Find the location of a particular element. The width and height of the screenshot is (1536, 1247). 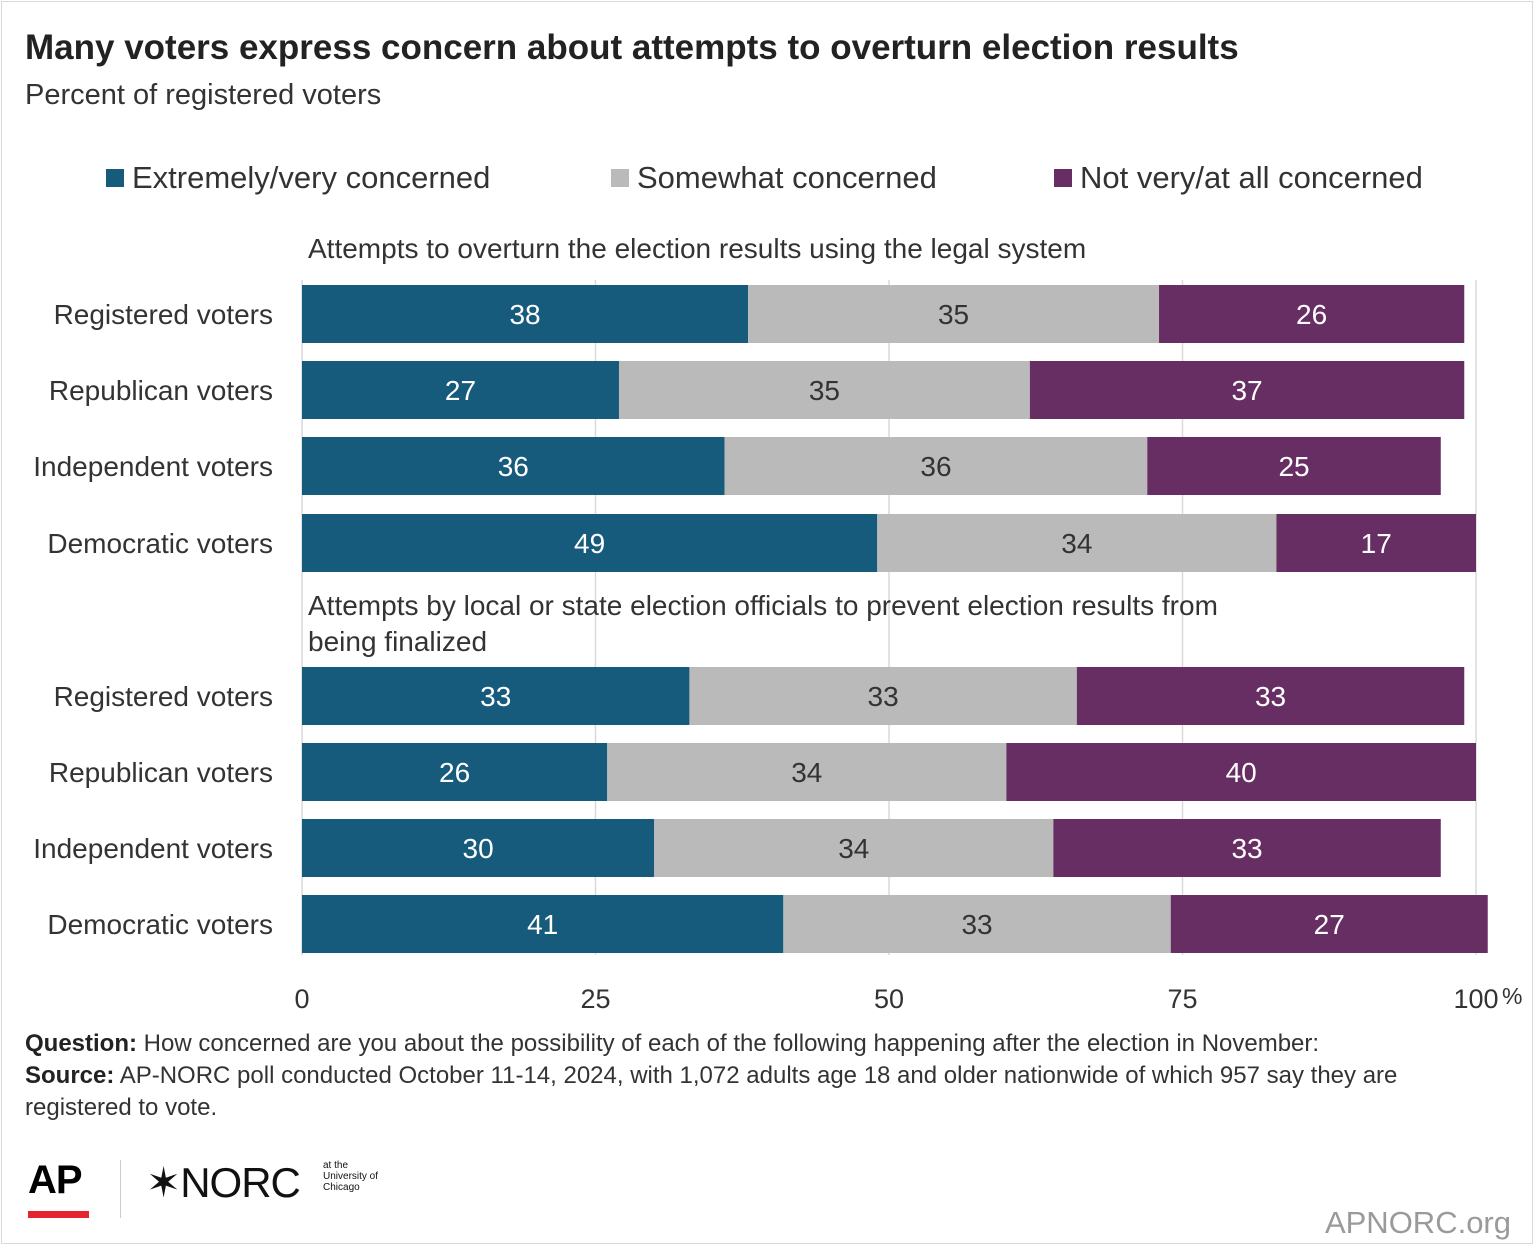

data-label: 49 is located at coordinates (589, 543).